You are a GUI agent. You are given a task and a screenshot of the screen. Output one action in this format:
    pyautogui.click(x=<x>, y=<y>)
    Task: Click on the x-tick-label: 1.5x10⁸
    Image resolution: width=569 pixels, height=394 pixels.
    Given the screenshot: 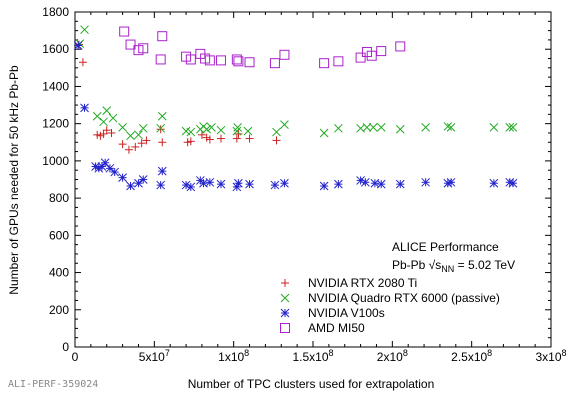 What is the action you would take?
    pyautogui.click(x=312, y=356)
    